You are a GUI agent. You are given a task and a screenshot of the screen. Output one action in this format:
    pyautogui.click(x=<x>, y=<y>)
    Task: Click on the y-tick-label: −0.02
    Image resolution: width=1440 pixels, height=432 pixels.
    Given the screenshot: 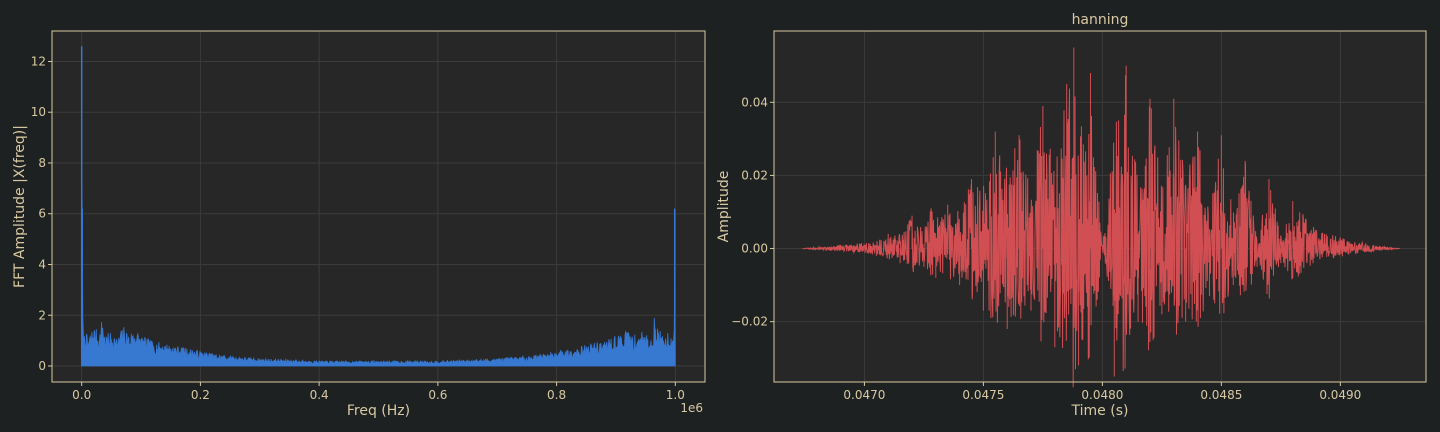 What is the action you would take?
    pyautogui.click(x=749, y=322)
    